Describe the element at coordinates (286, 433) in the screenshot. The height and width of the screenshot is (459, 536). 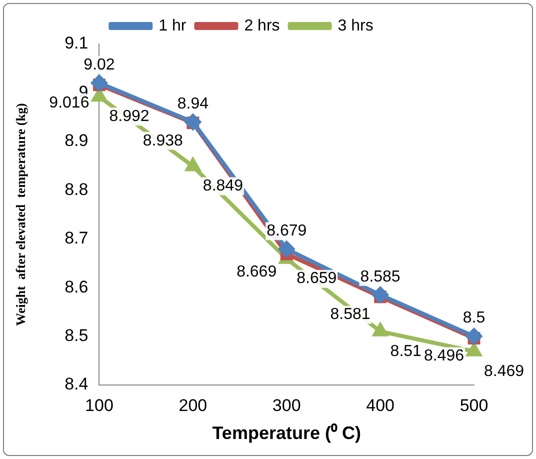
I see `x-axis-title: Temperature (⁰ C)` at that location.